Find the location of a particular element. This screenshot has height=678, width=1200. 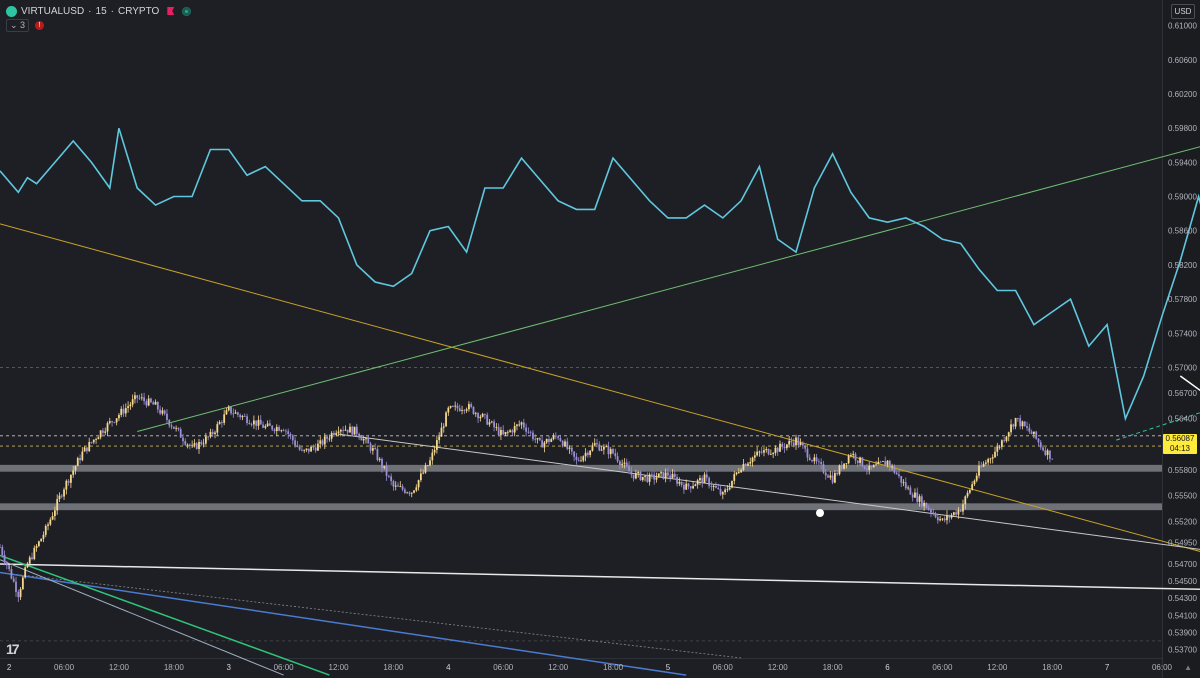

y-tick-label: 0.57000 is located at coordinates (1182, 367).